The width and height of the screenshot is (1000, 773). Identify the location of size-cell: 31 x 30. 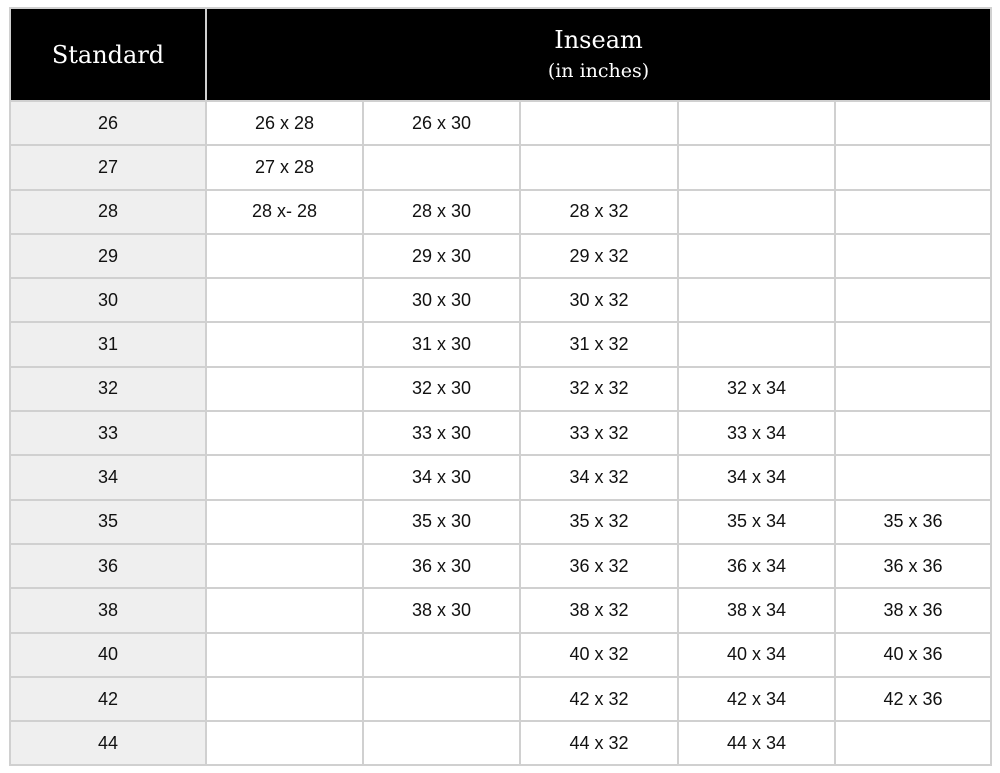
(441, 344).